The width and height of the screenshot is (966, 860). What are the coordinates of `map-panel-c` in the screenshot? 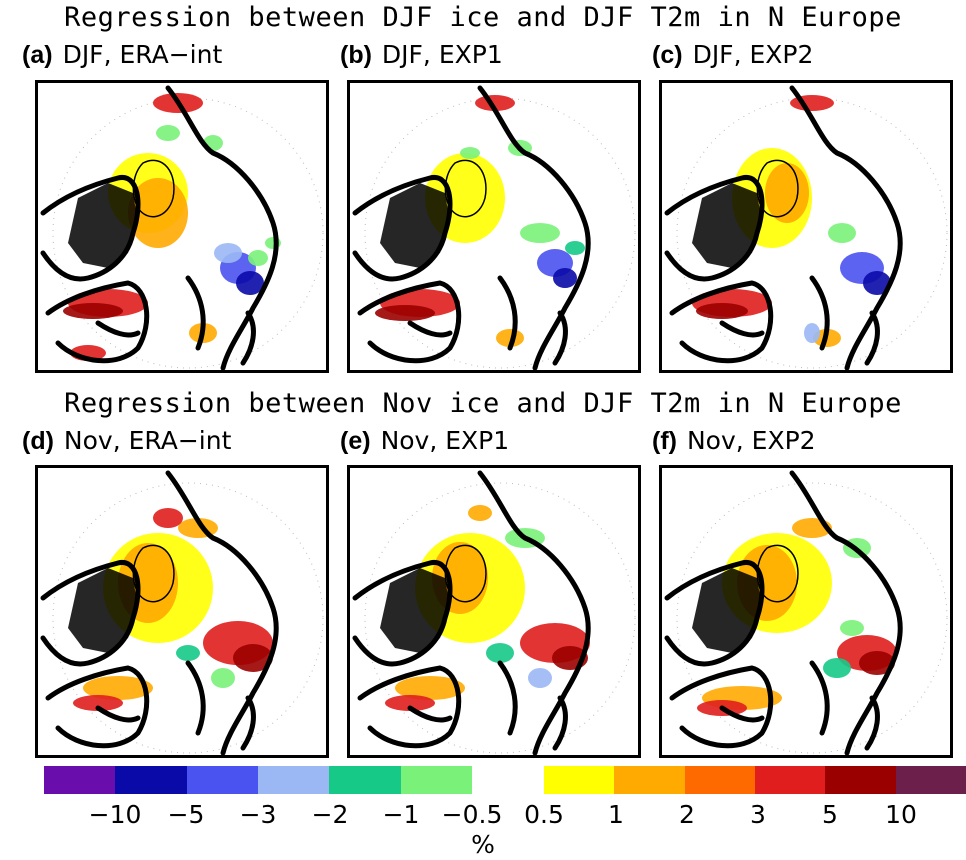 It's located at (806, 226).